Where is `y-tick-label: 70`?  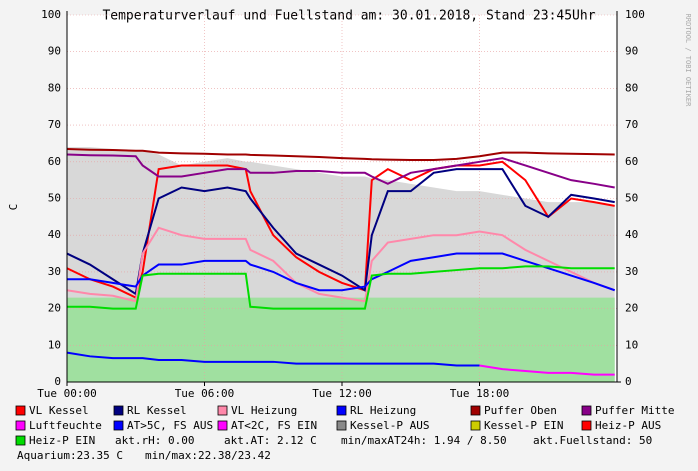 y-tick-label: 70 is located at coordinates (54, 124).